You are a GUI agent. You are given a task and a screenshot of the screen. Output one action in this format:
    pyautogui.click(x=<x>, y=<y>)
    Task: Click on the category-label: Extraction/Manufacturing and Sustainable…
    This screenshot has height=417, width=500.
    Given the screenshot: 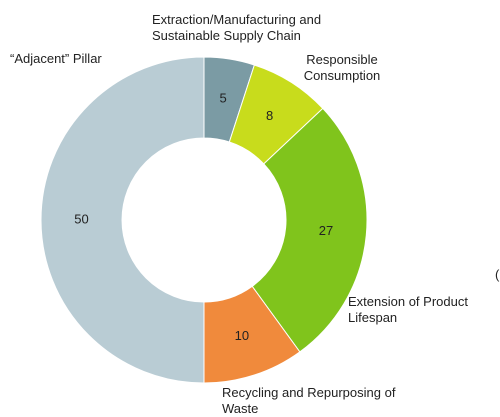 What is the action you would take?
    pyautogui.click(x=237, y=27)
    